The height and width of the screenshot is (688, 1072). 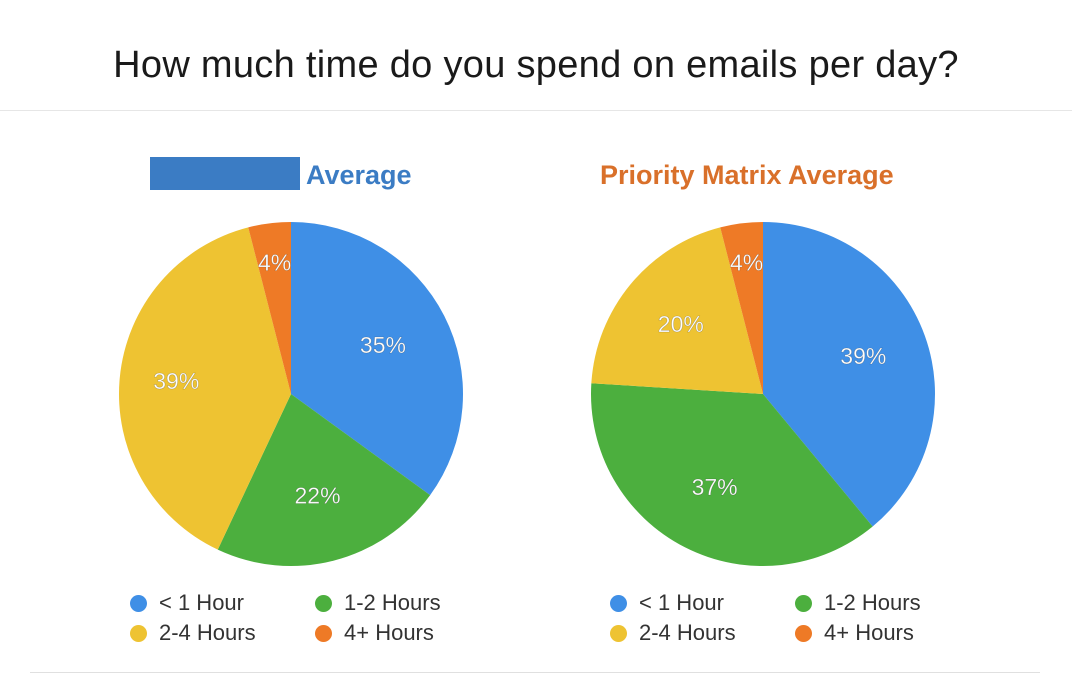 What do you see at coordinates (225, 174) in the screenshot?
I see `redaction-bar` at bounding box center [225, 174].